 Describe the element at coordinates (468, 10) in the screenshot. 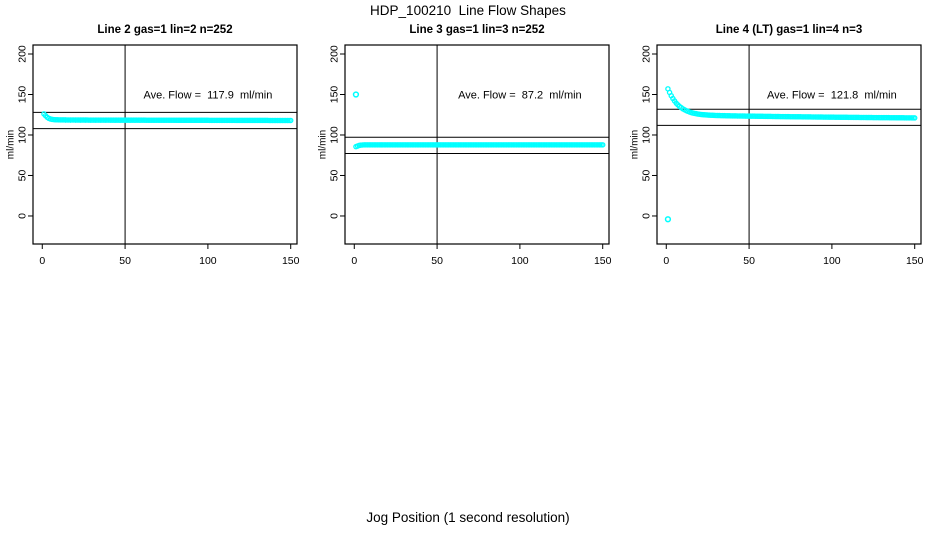

I see `figure-title: HDP_100210 Line Flow Shapes` at that location.